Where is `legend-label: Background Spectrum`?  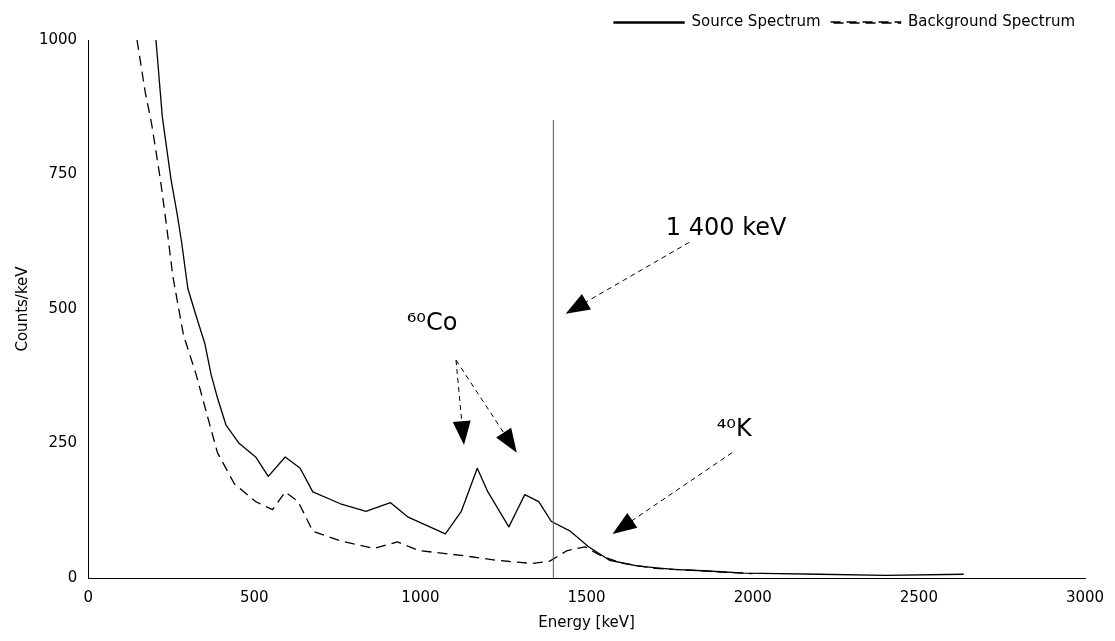 legend-label: Background Spectrum is located at coordinates (992, 21).